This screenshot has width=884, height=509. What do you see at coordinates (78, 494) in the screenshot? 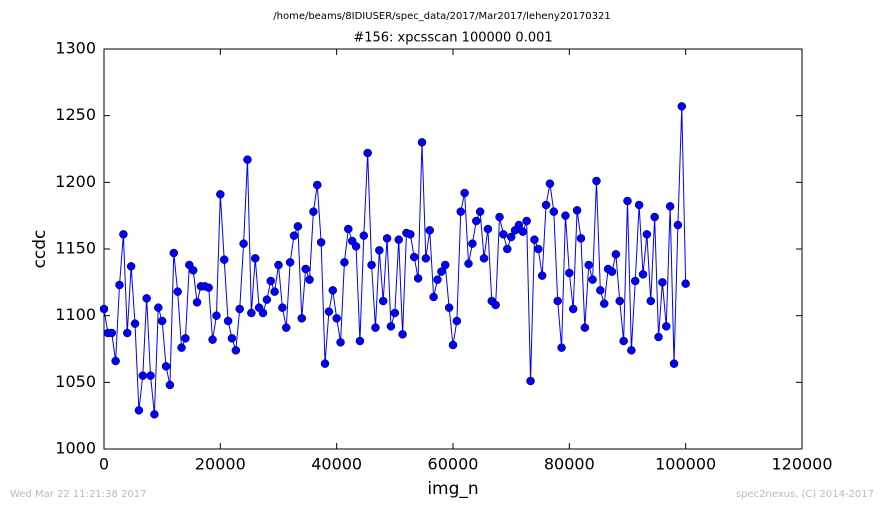
I see `footer-date: Wed Mar 22 11:21:38 2017` at bounding box center [78, 494].